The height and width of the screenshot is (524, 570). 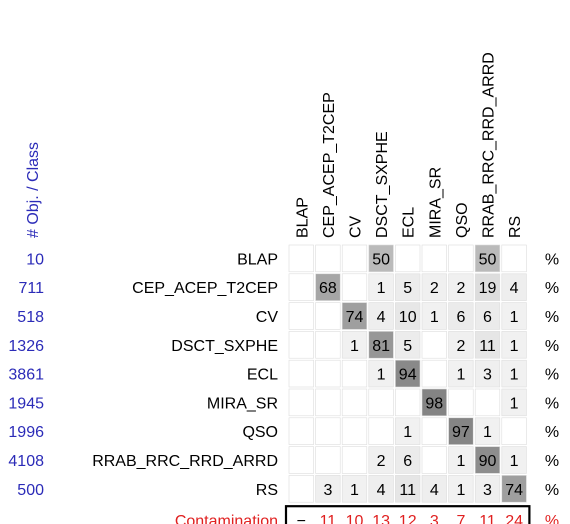 I want to click on row-label: MIRA_SR, so click(x=242, y=403).